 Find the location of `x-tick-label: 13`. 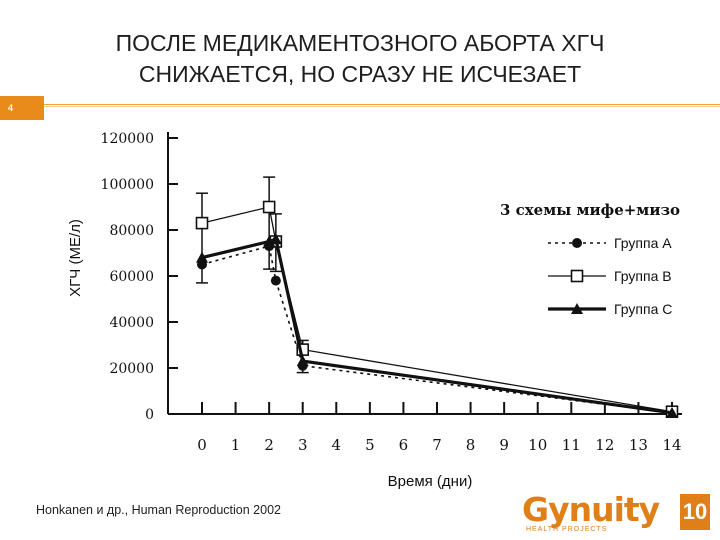

x-tick-label: 13 is located at coordinates (638, 445).